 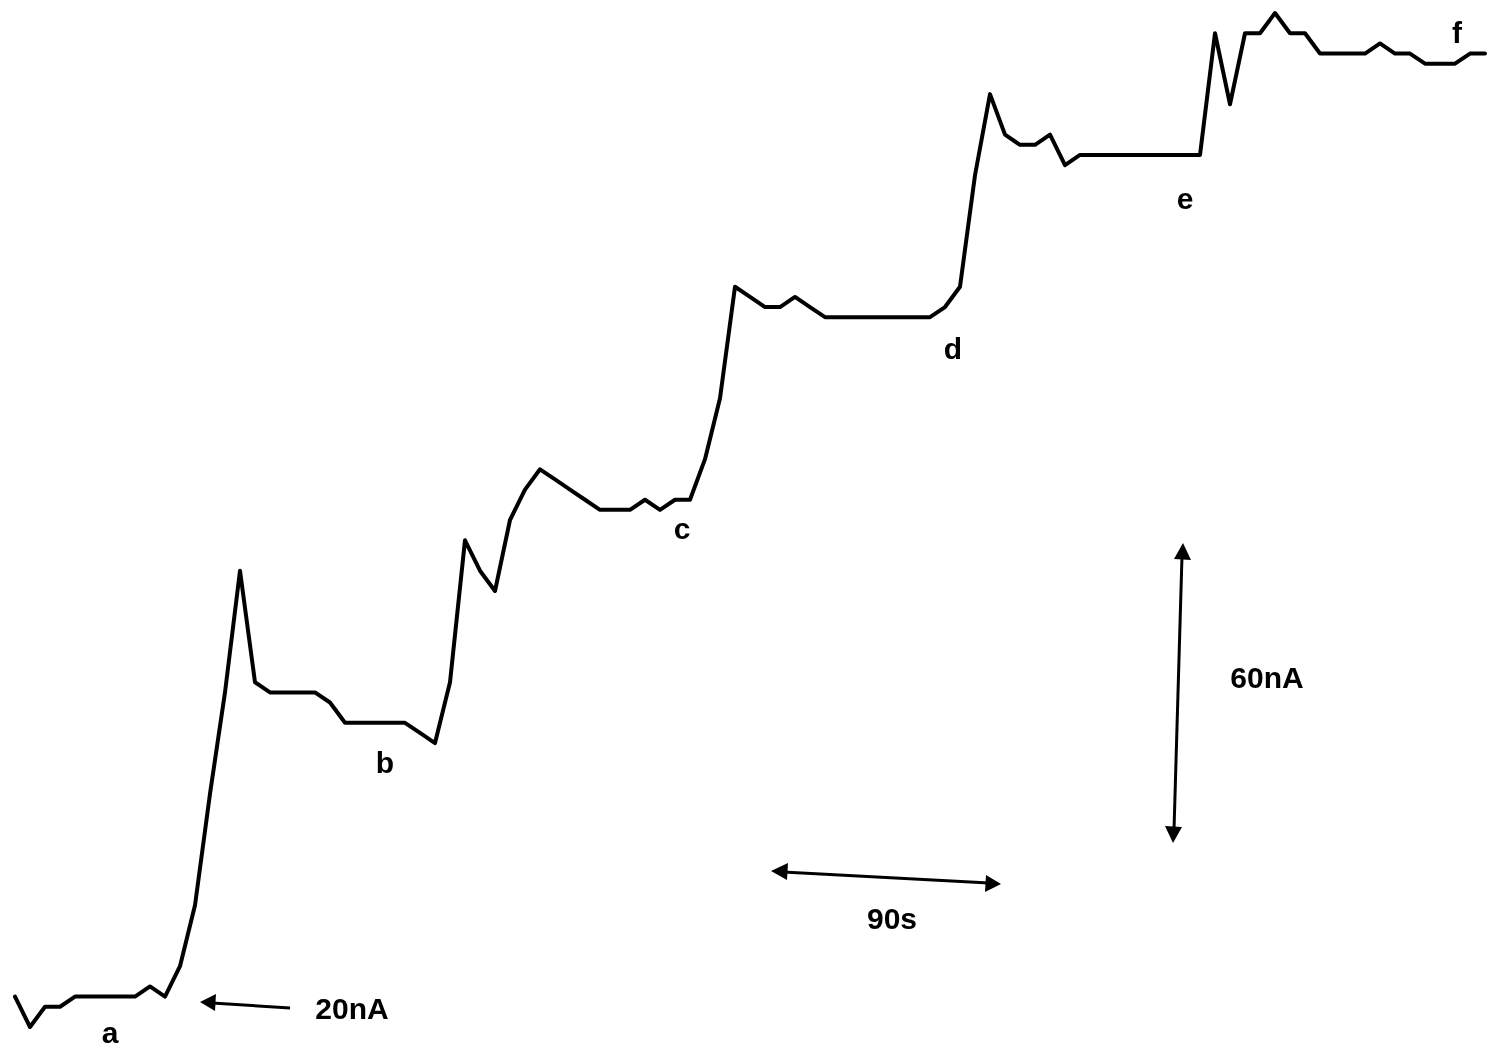 What do you see at coordinates (110, 1032) in the screenshot?
I see `annotation: a` at bounding box center [110, 1032].